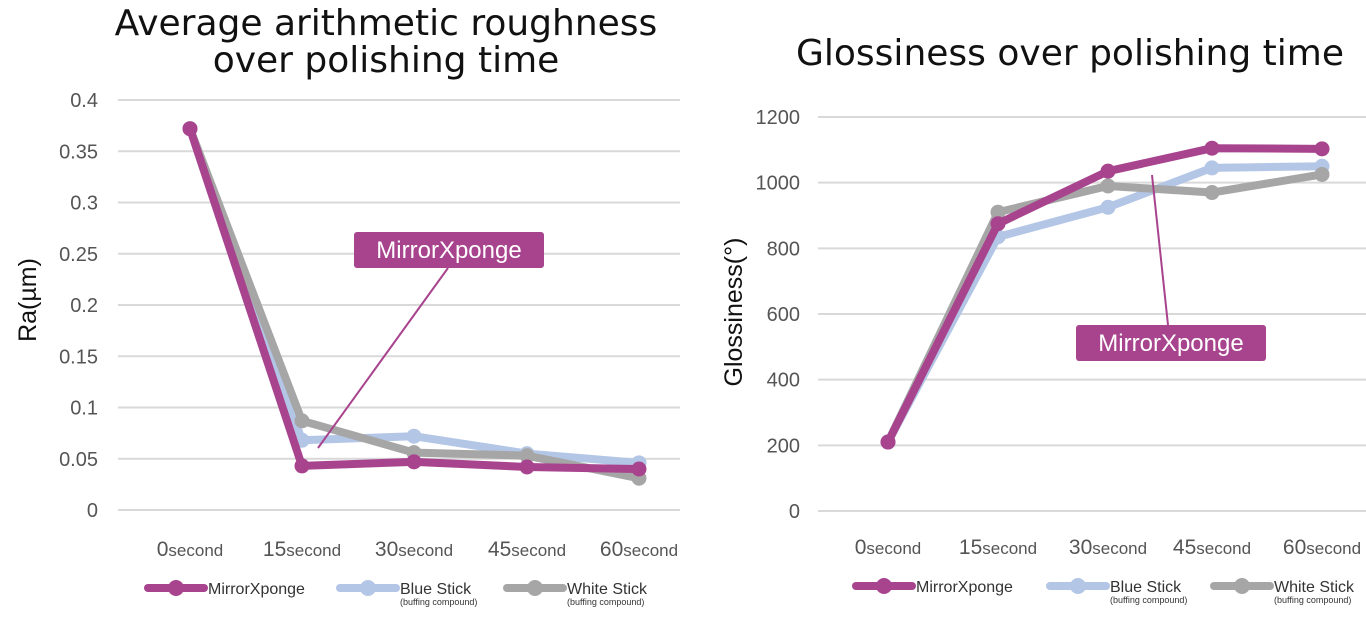 This screenshot has height=642, width=1366. What do you see at coordinates (783, 446) in the screenshot?
I see `y-tick-label: 200` at bounding box center [783, 446].